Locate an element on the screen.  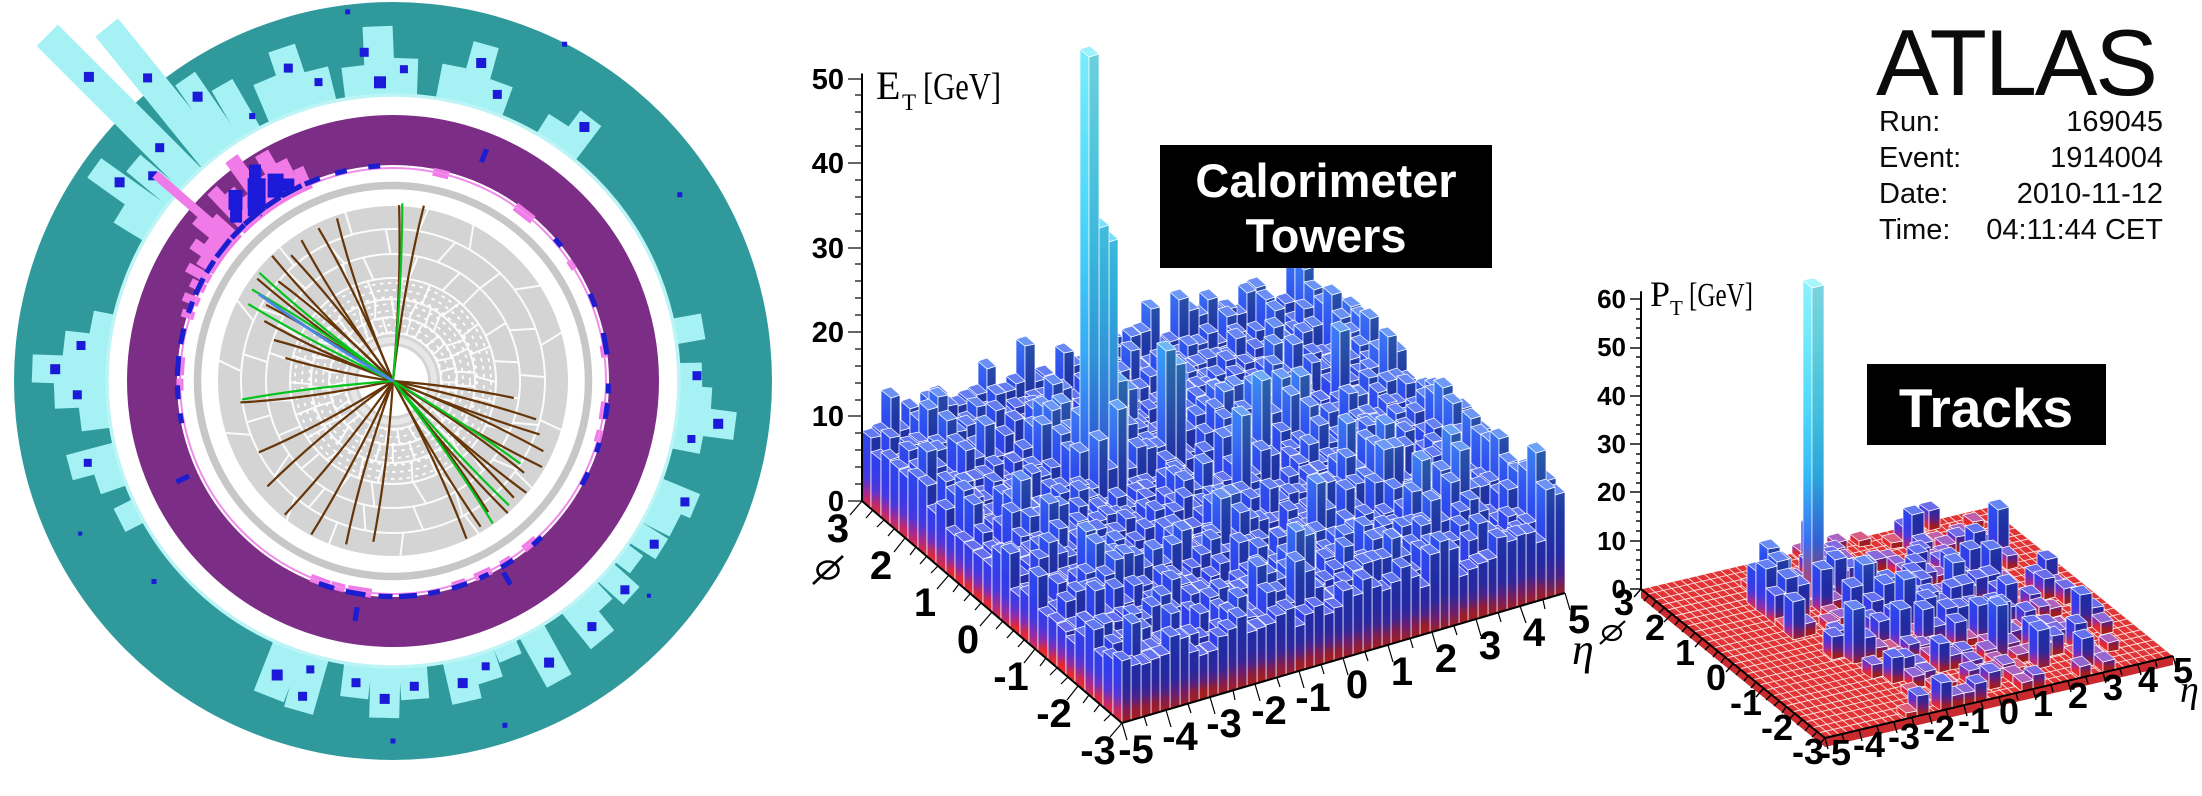
svg-text: Run: is located at coordinates (1909, 122).